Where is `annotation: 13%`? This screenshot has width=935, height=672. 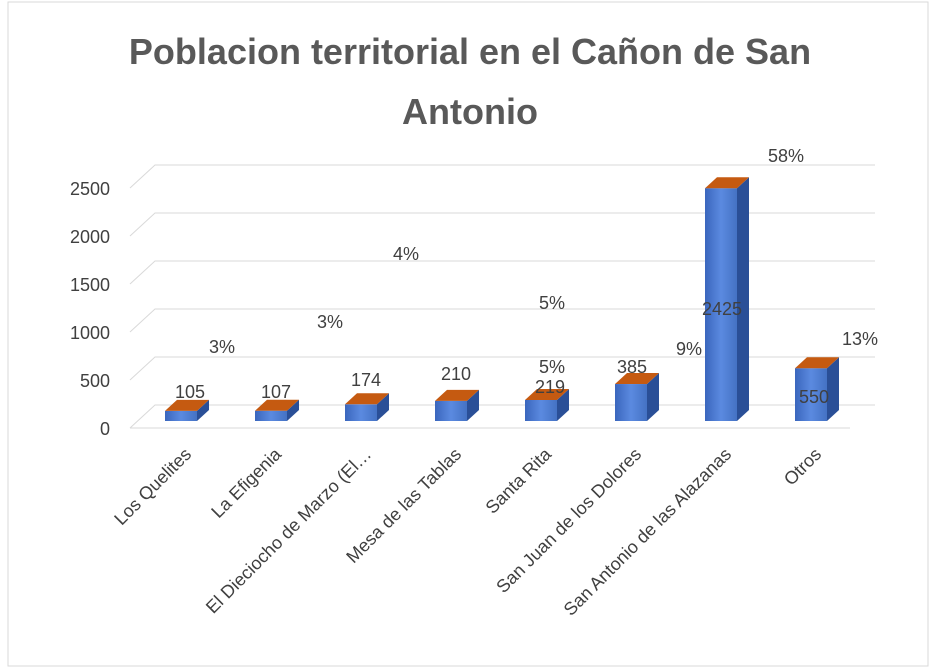 annotation: 13% is located at coordinates (860, 339).